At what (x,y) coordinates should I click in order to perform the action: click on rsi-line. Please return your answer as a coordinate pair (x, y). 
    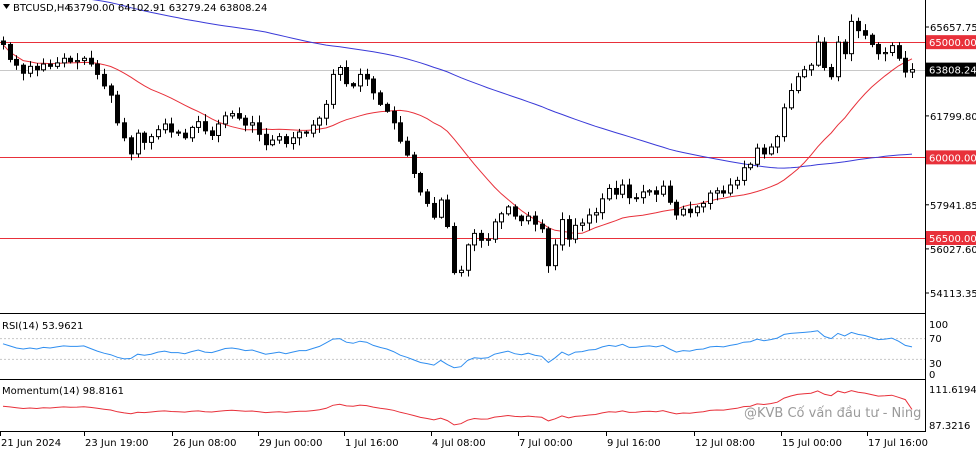
    Looking at the image, I should click on (457, 349).